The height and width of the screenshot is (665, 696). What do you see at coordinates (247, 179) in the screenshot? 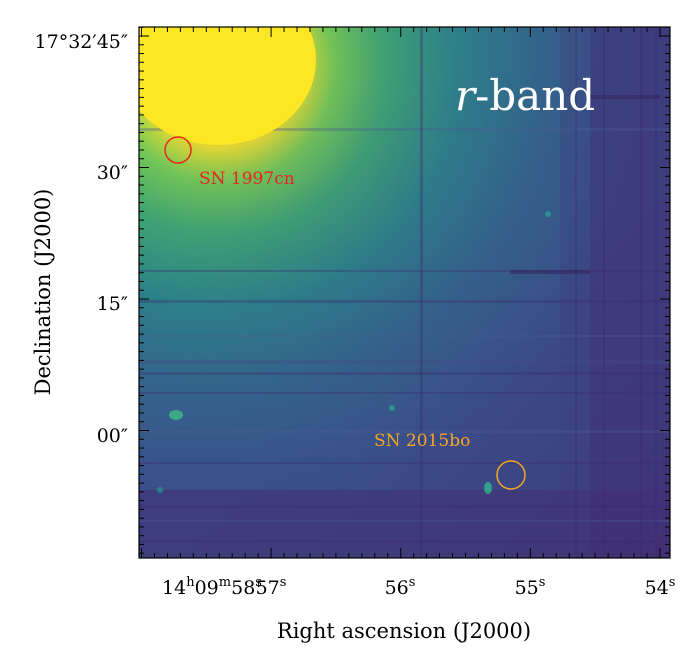
I see `sn-1997cn-label: SN 1997cn` at bounding box center [247, 179].